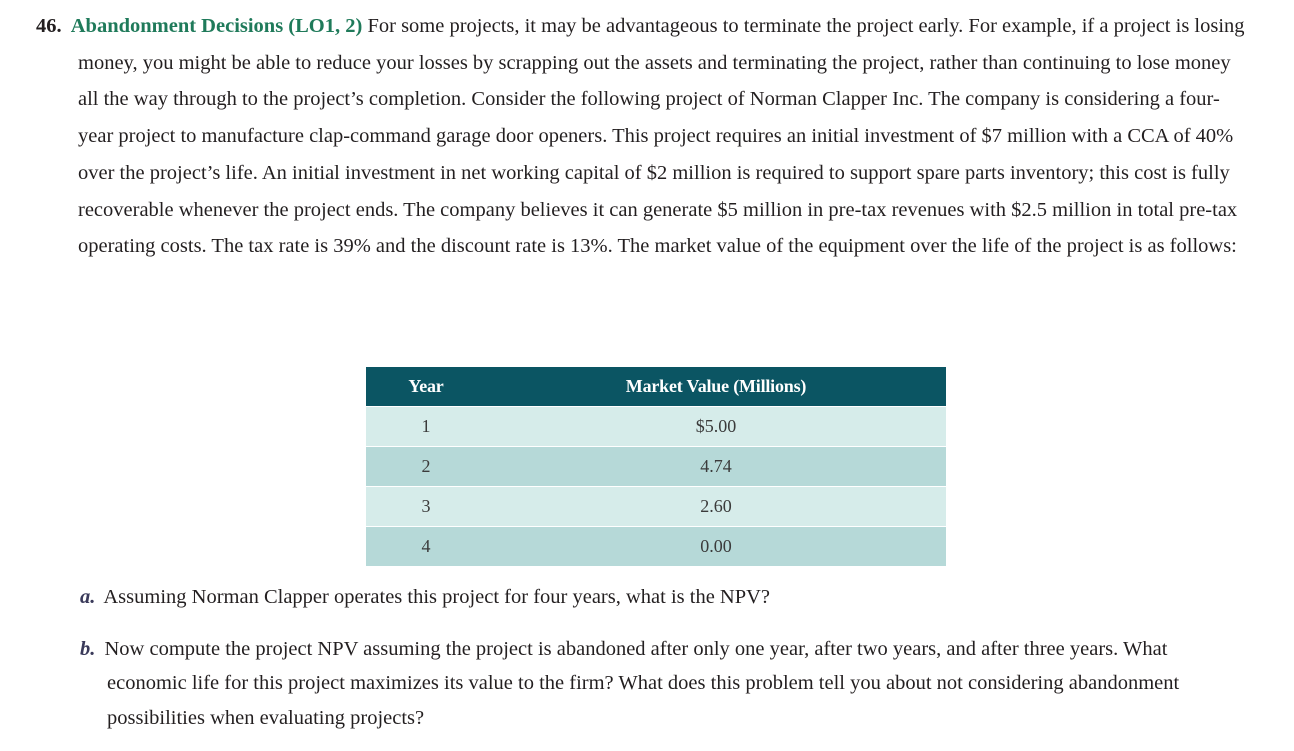  Describe the element at coordinates (716, 387) in the screenshot. I see `header-market-value: Market Value (Millions)` at that location.